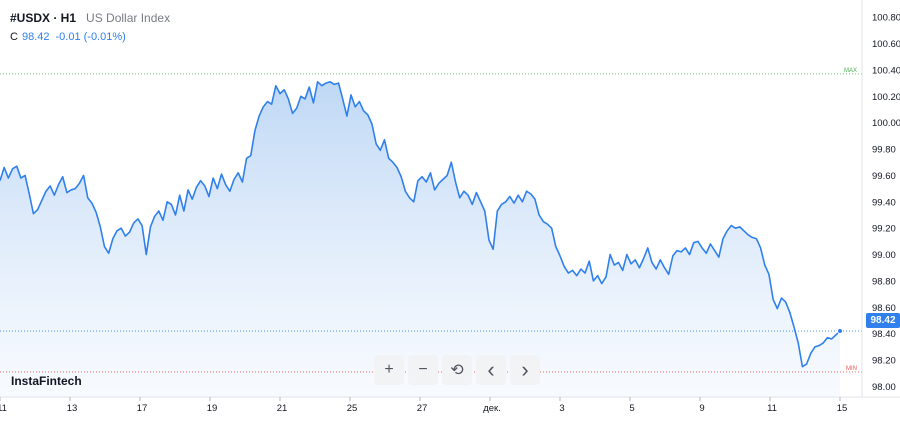 This screenshot has width=900, height=427. Describe the element at coordinates (72, 408) in the screenshot. I see `x-tick-label: 13` at that location.